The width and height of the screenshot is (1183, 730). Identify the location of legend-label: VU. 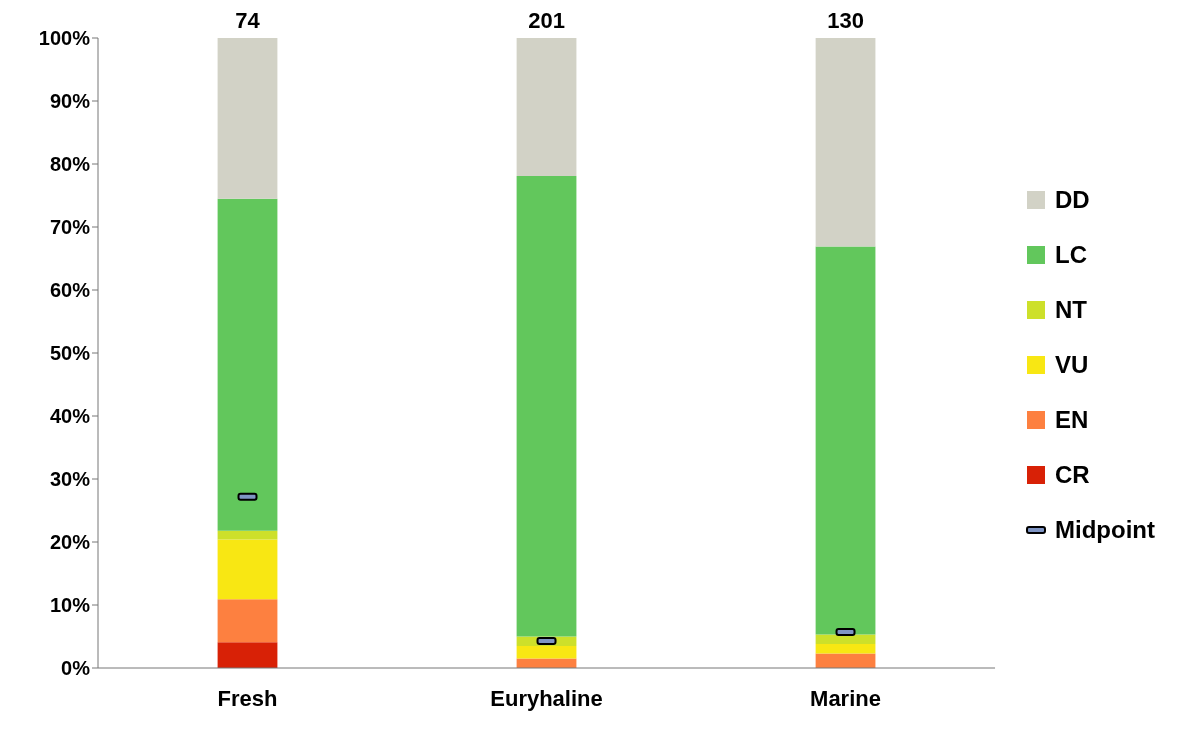
(1072, 365).